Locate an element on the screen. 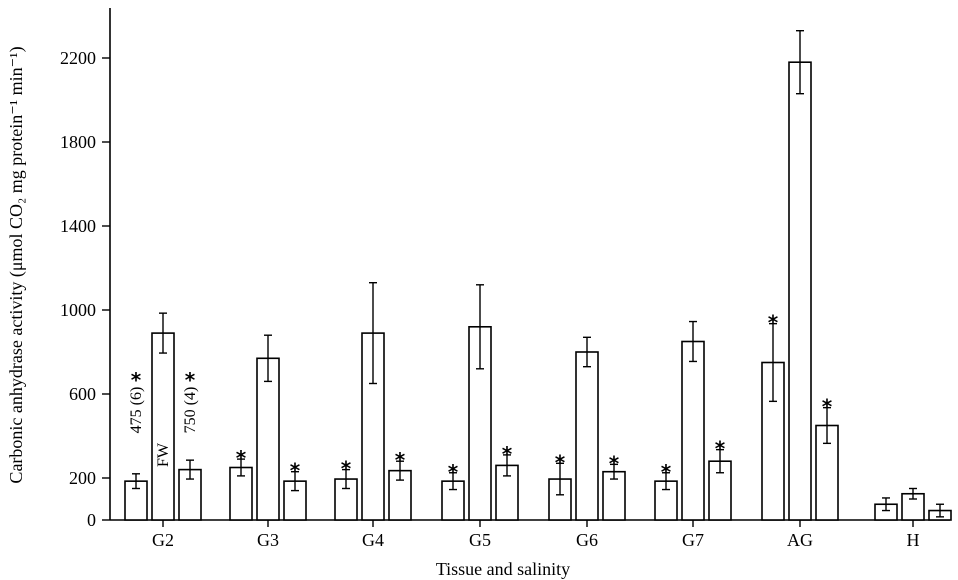 This screenshot has width=958, height=580. x-ticks: G2 G3 G4 G5 G6 G7 AG H is located at coordinates (536, 535).